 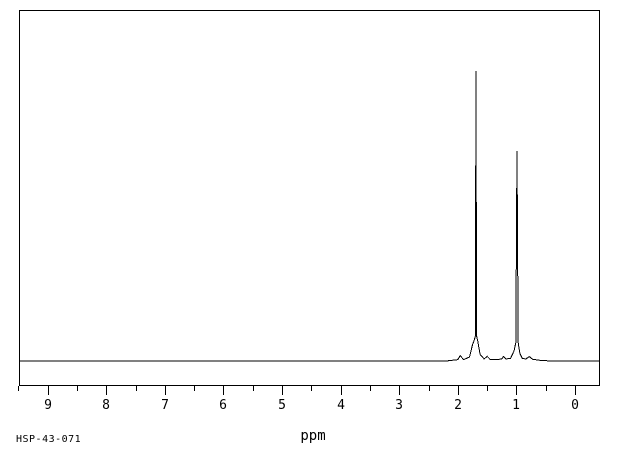 What do you see at coordinates (399, 405) in the screenshot?
I see `axis-tick-label: 3` at bounding box center [399, 405].